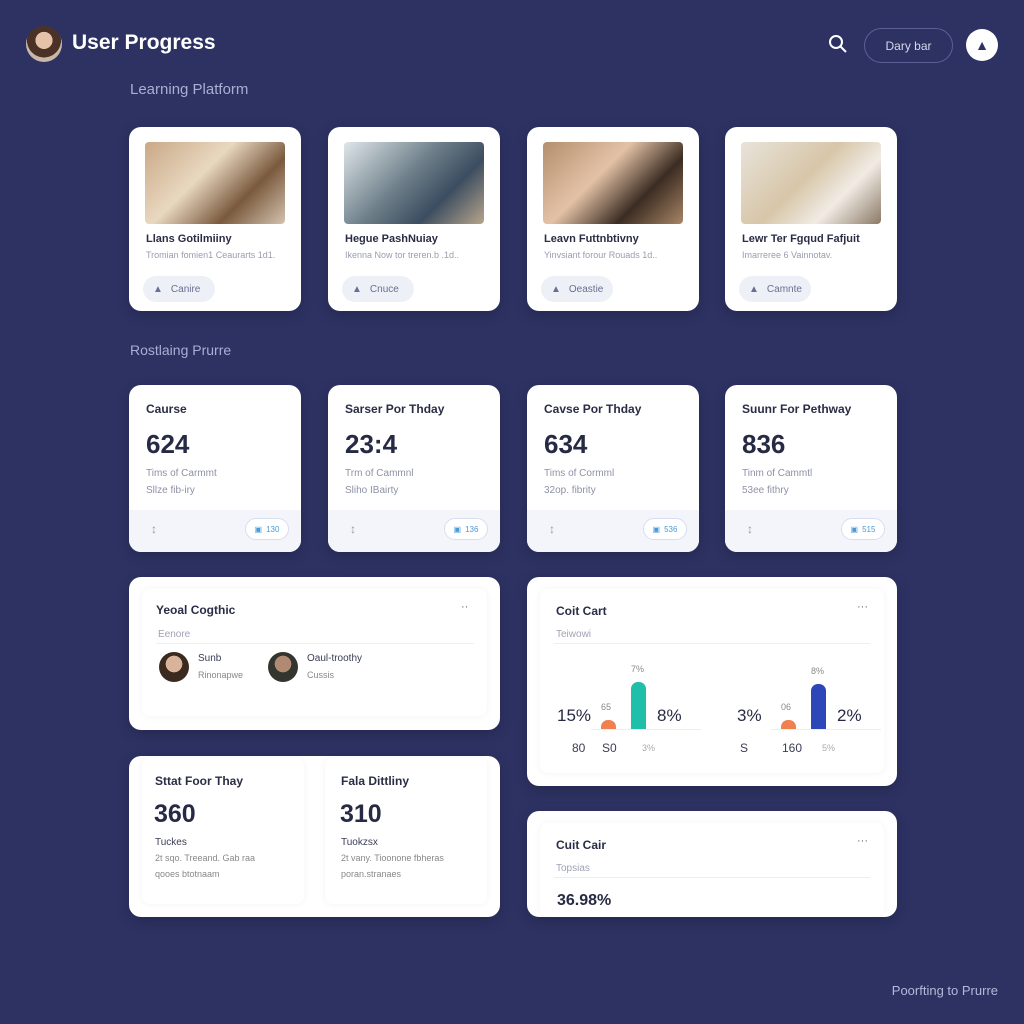 This screenshot has height=1024, width=1024. What do you see at coordinates (765, 490) in the screenshot?
I see `stat-line: 53ee fithry` at bounding box center [765, 490].